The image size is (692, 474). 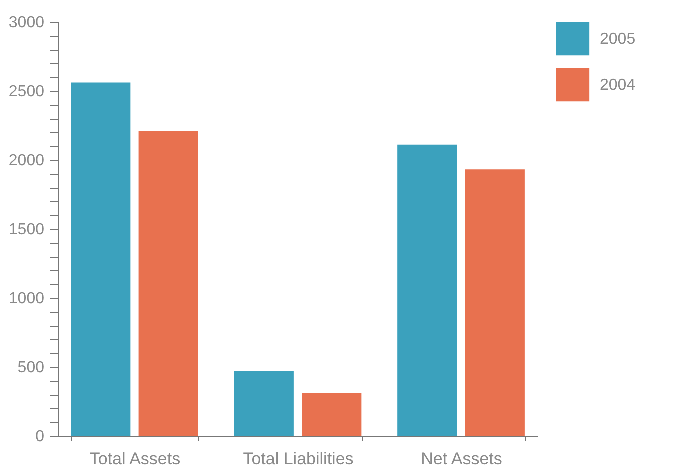 I want to click on y-tick-label: 1500, so click(x=26, y=230).